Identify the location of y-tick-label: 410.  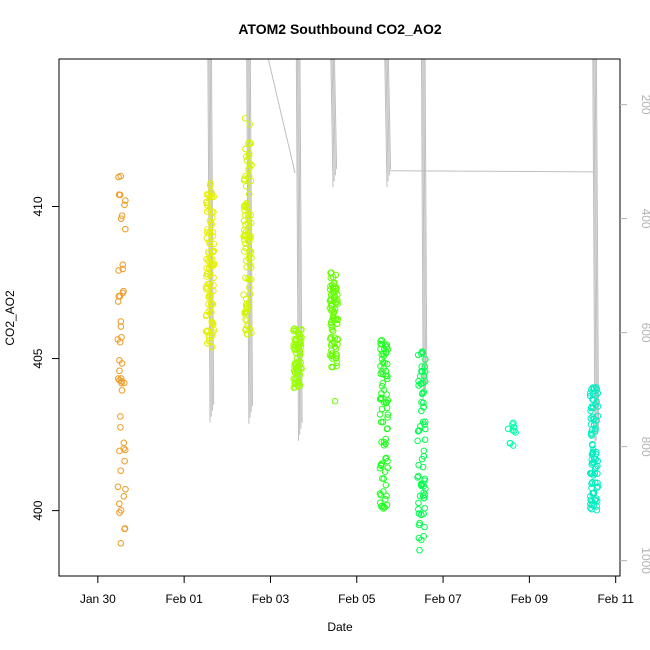
(38, 206).